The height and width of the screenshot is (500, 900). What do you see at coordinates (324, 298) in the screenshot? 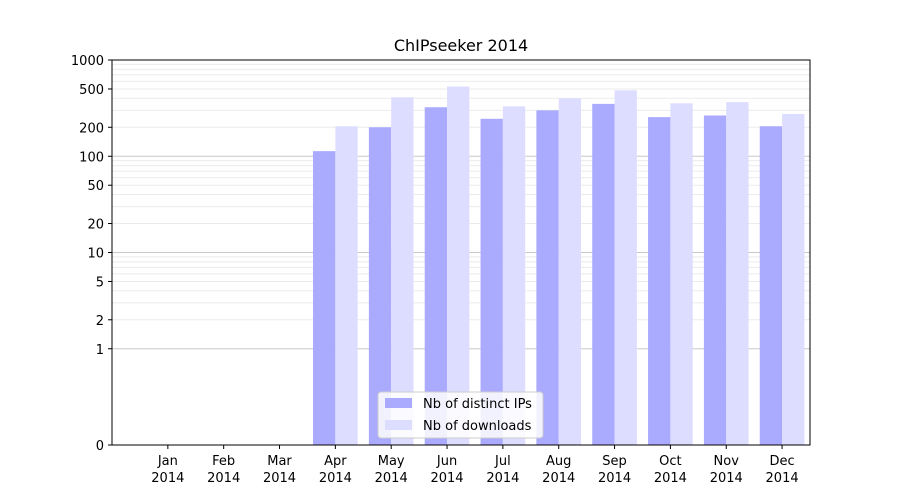
I see `bar-distinct-ips-apr` at bounding box center [324, 298].